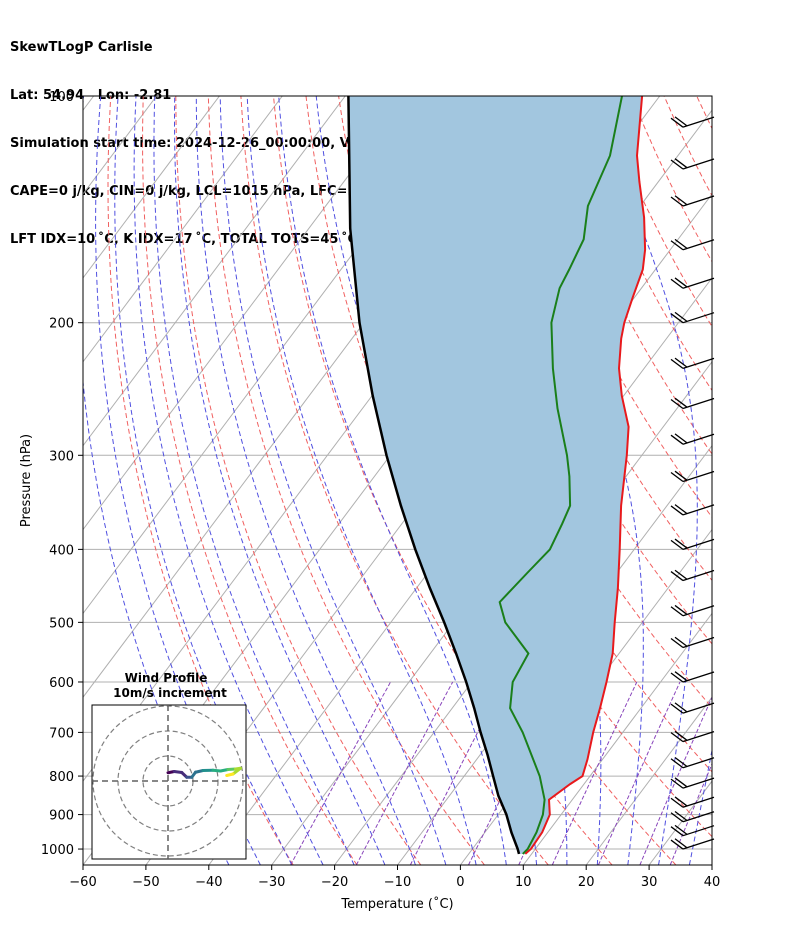 This screenshot has height=937, width=794. I want to click on x-tick-label: 40, so click(712, 882).